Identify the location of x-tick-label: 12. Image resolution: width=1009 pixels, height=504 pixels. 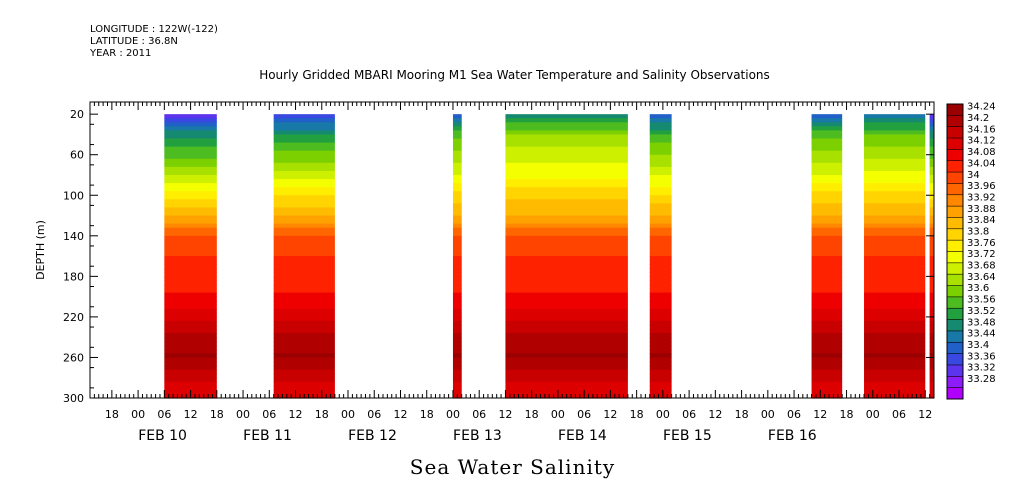
(191, 414).